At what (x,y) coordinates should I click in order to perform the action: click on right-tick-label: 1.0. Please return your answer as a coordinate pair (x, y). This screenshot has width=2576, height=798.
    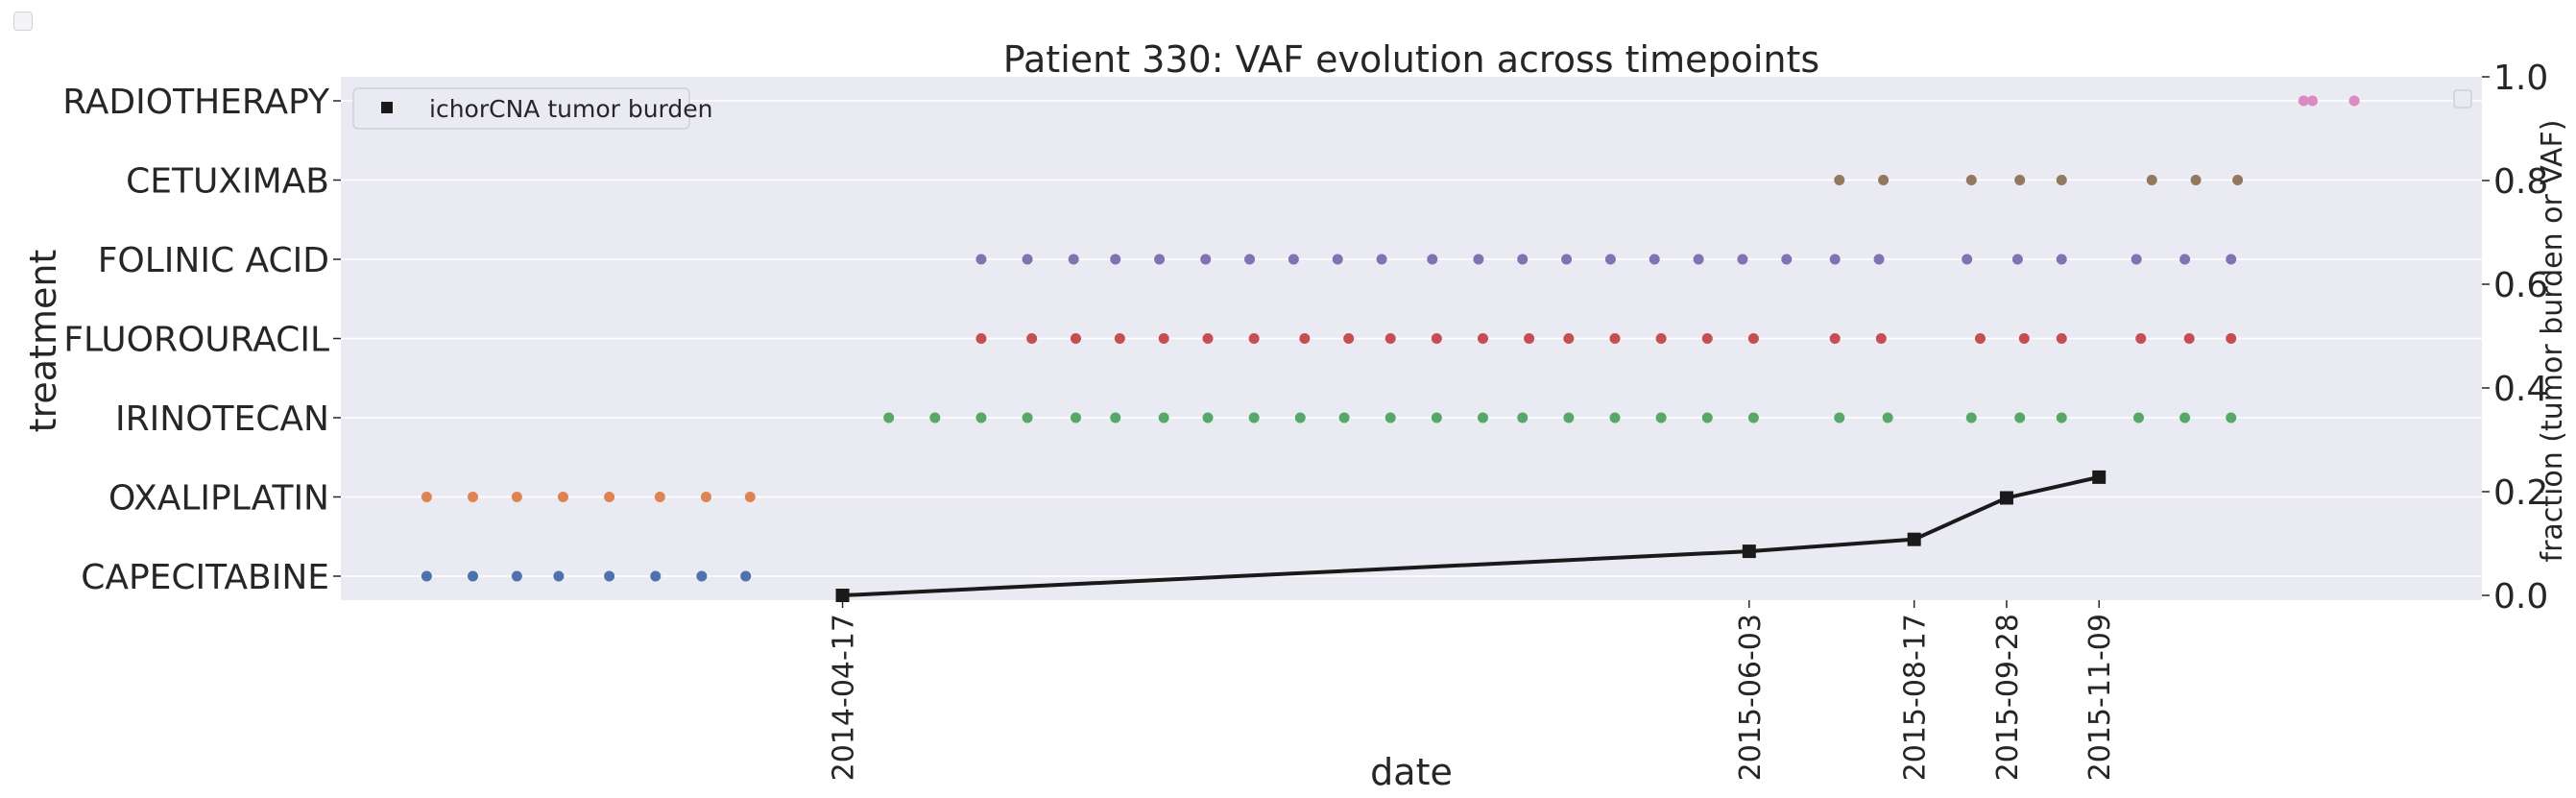
    Looking at the image, I should click on (2520, 78).